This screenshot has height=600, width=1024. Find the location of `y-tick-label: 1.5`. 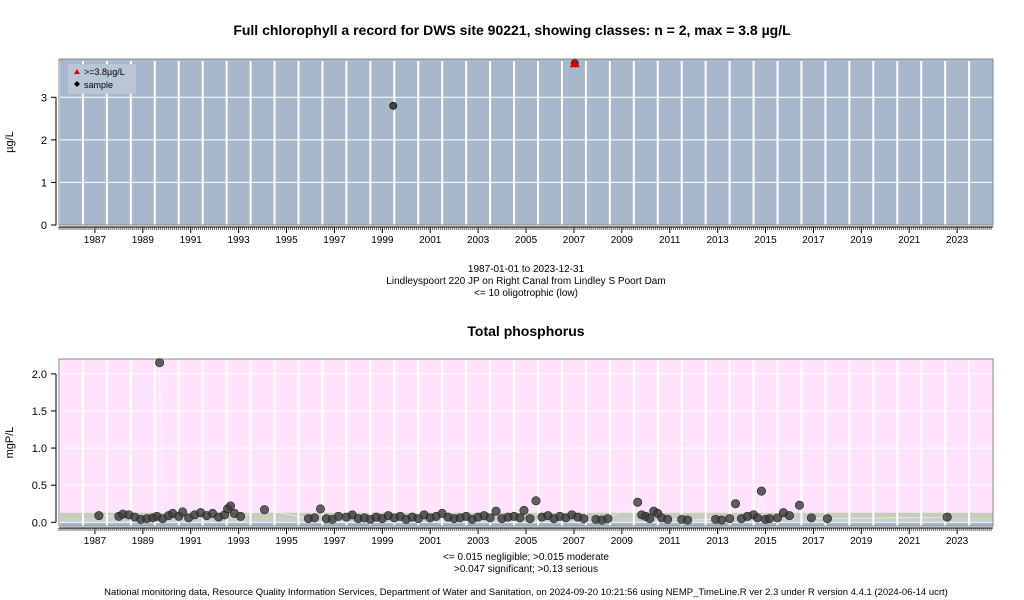

y-tick-label: 1.5 is located at coordinates (39, 412).